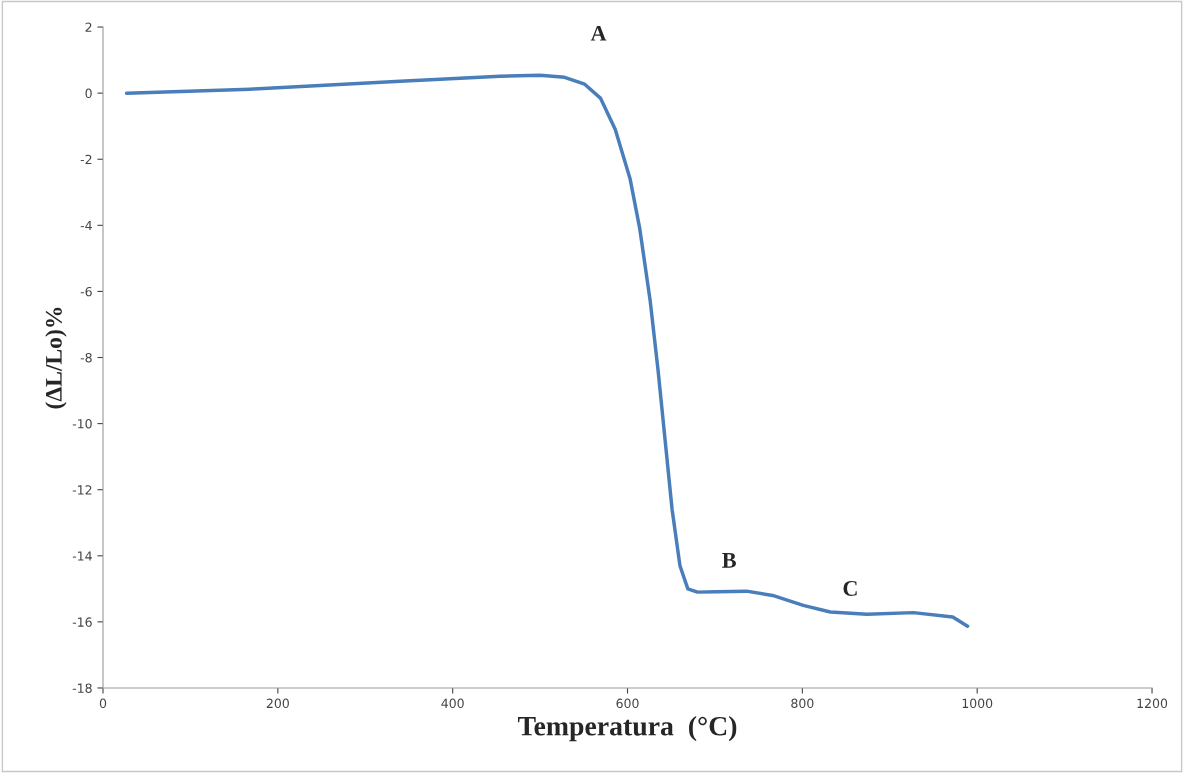 This screenshot has width=1184, height=773. I want to click on x-tick-label: 0, so click(103, 703).